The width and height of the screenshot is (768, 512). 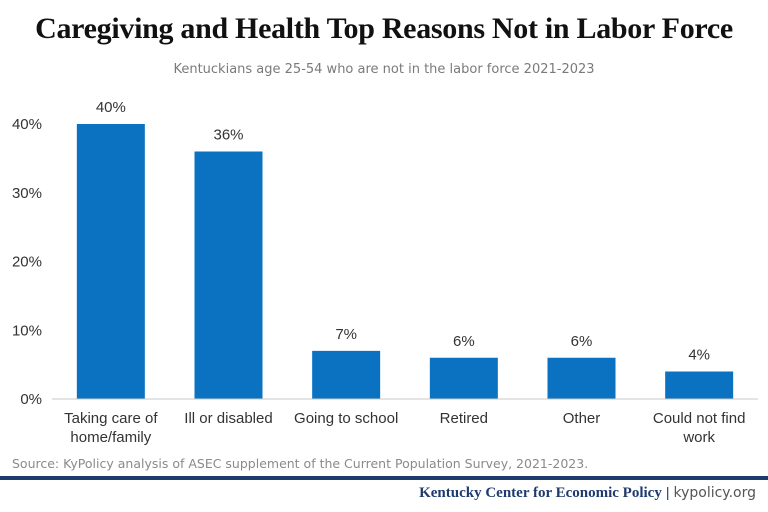 I want to click on category-label: Ill or disabled, so click(x=228, y=418).